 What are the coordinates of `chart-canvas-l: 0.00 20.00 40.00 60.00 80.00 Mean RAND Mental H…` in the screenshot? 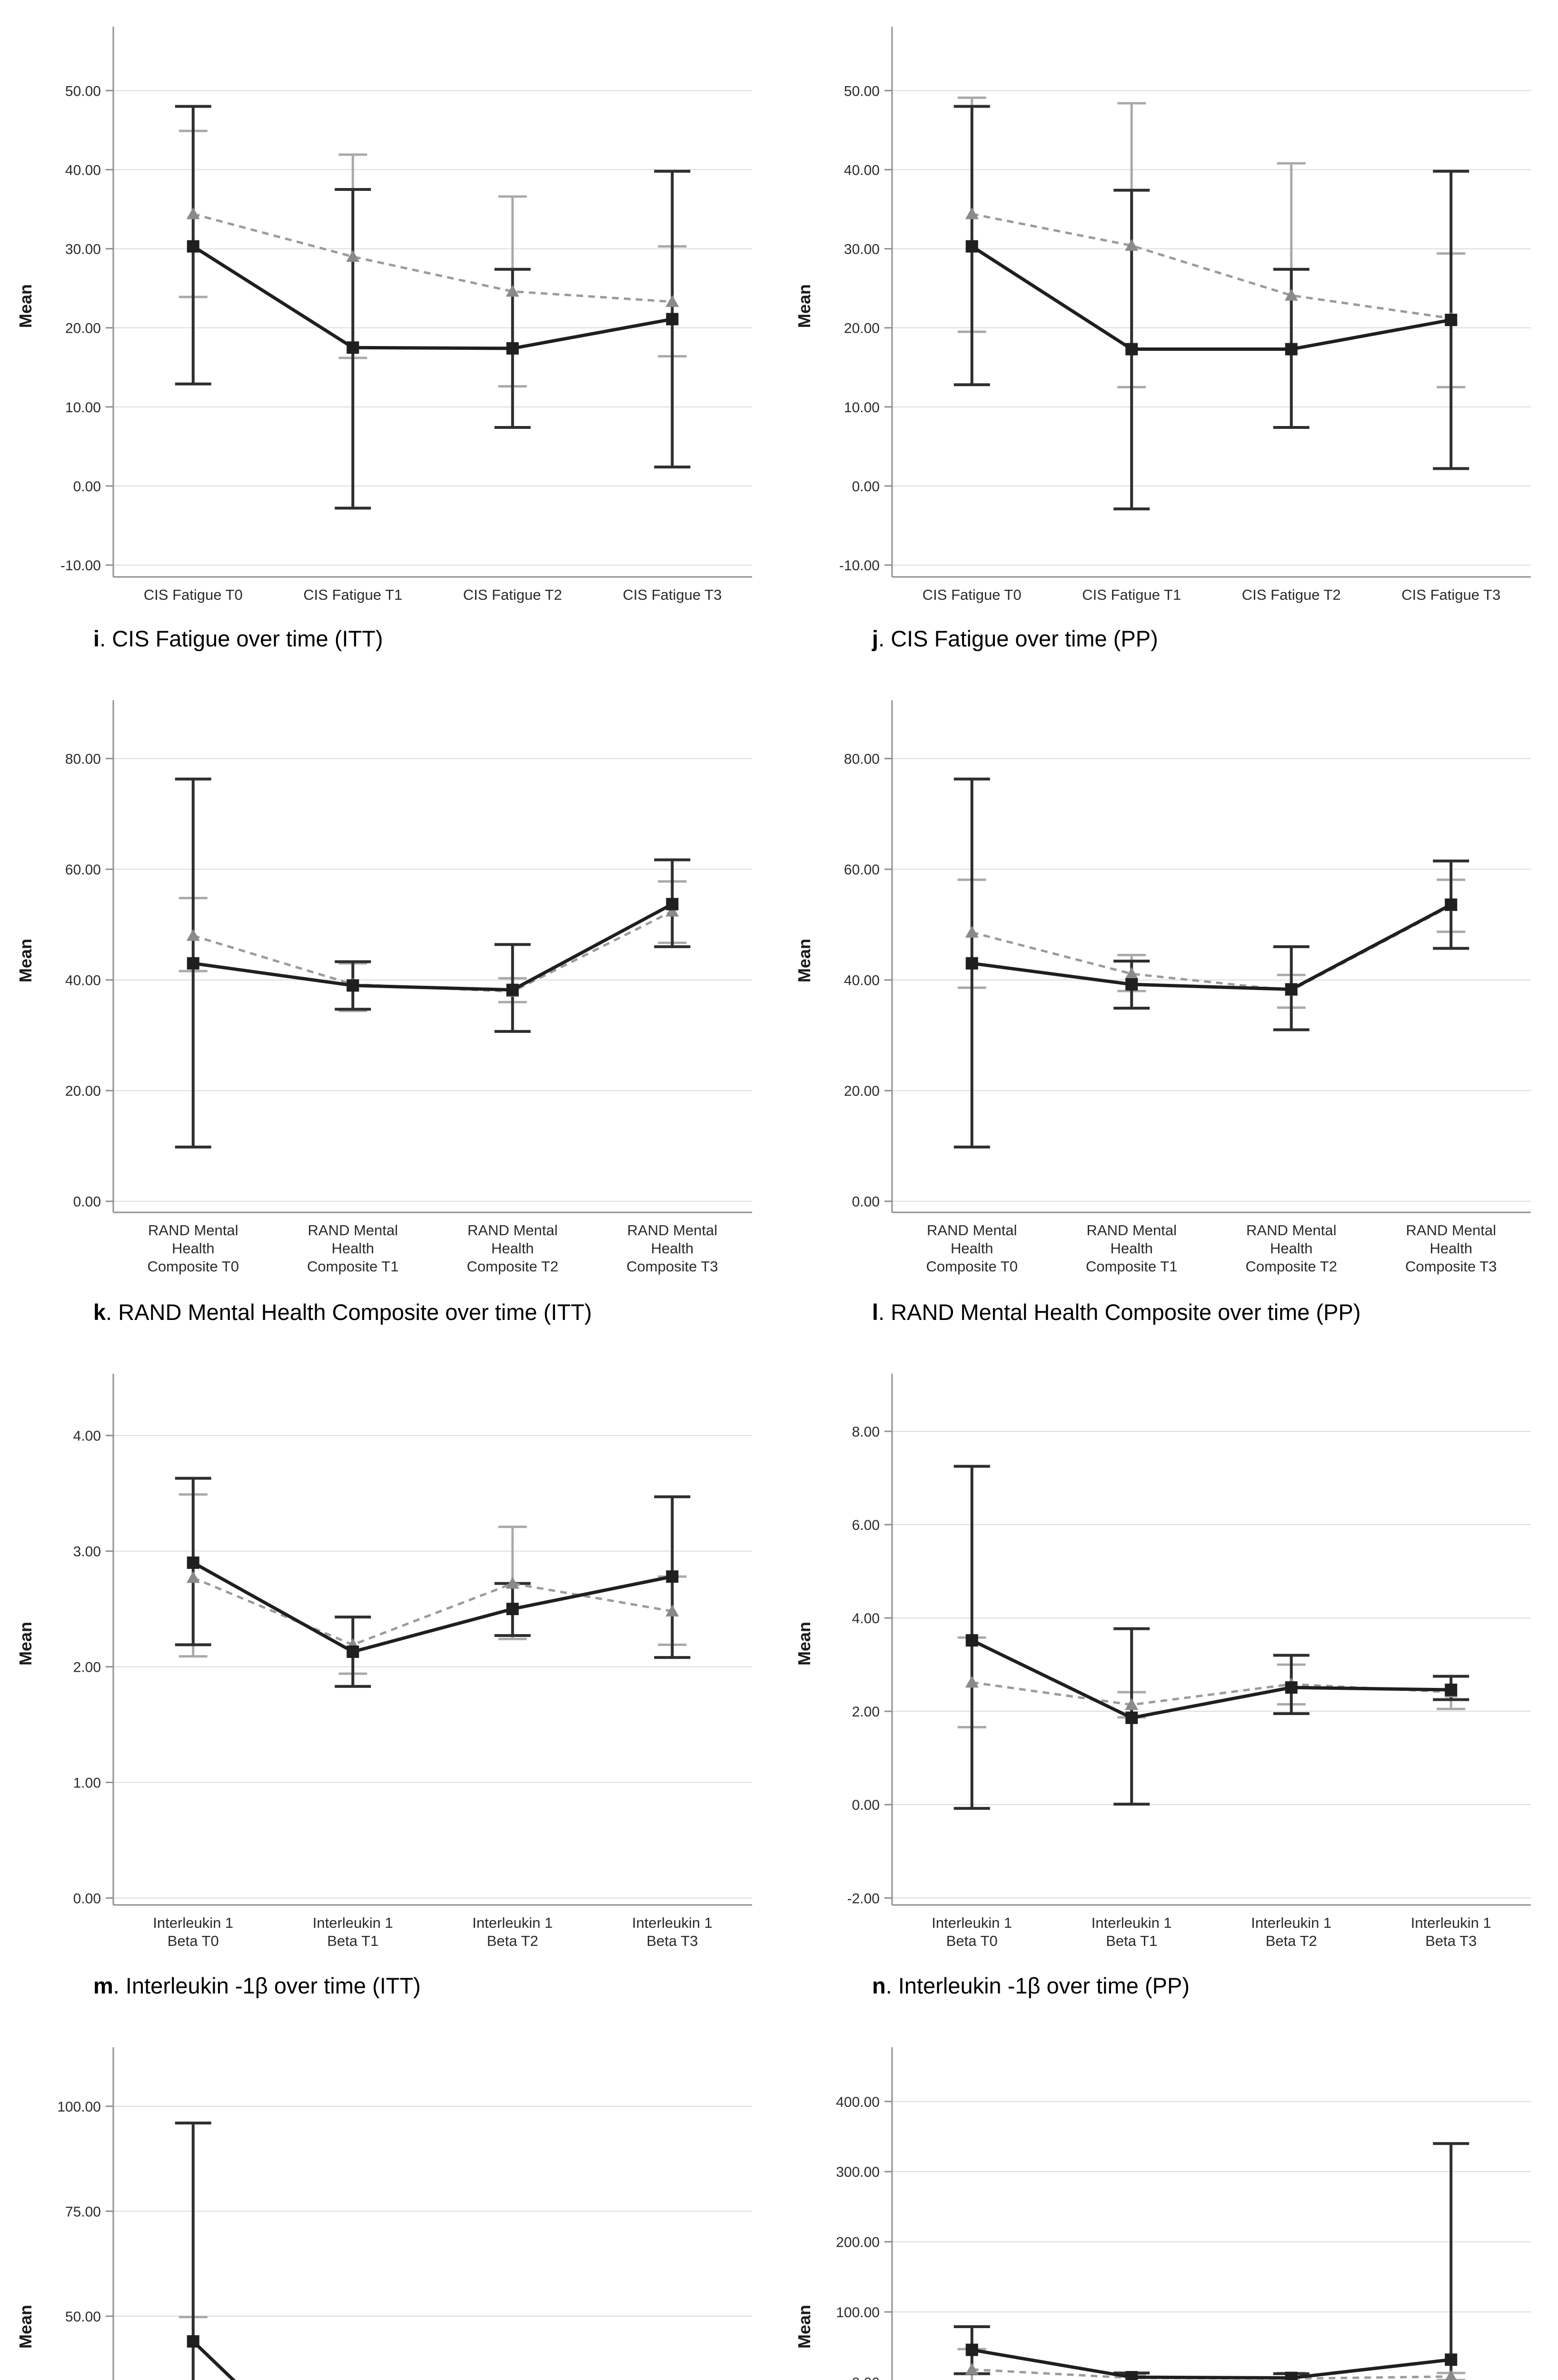 It's located at (1162, 987).